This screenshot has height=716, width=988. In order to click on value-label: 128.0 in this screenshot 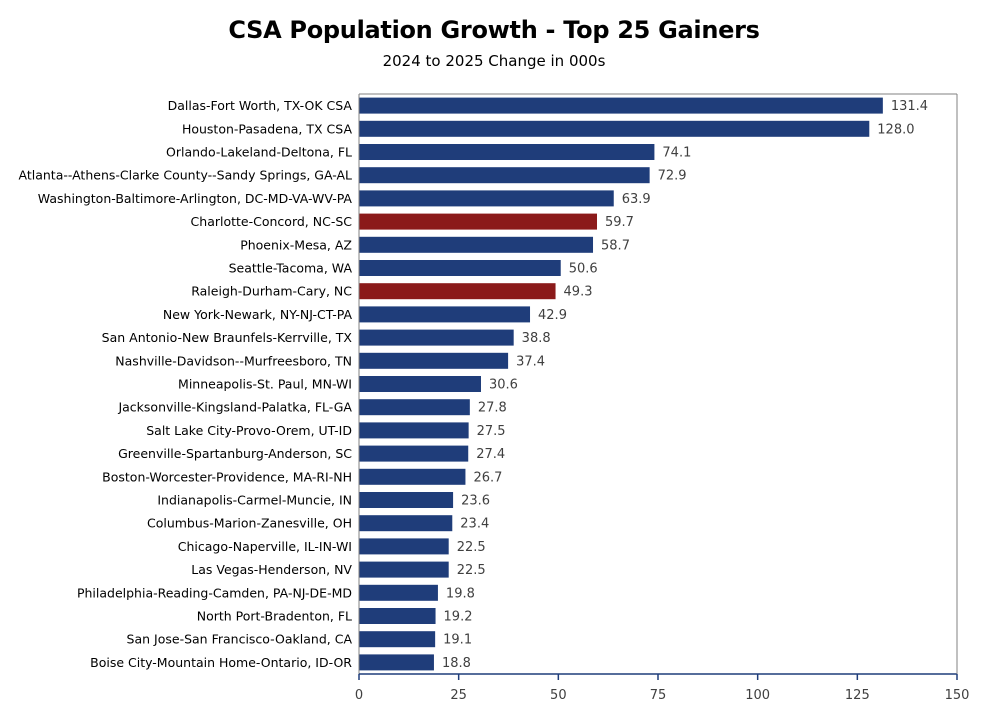, I will do `click(895, 129)`.